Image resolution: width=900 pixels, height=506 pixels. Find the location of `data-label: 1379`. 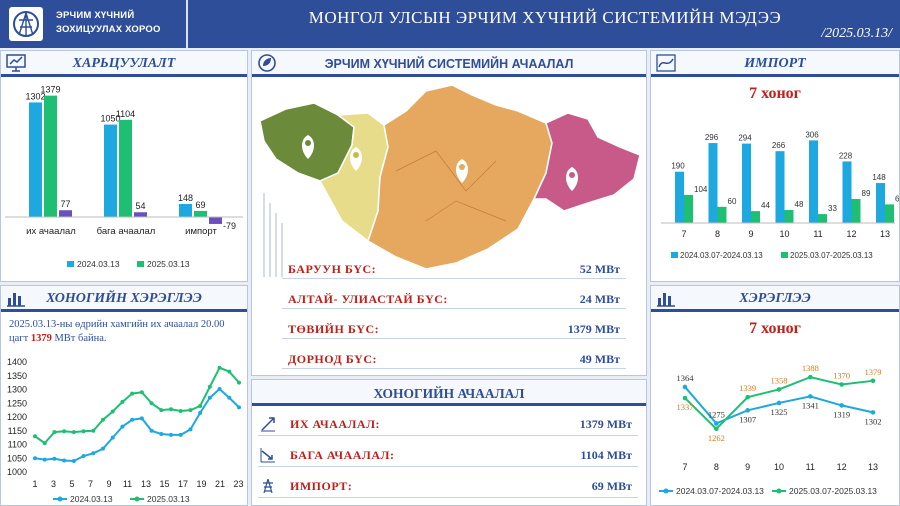

data-label: 1379 is located at coordinates (50, 90).